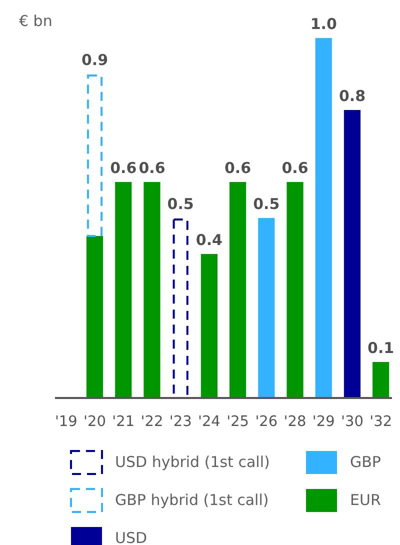 Image resolution: width=400 pixels, height=545 pixels. I want to click on legend-label: EUR, so click(365, 500).